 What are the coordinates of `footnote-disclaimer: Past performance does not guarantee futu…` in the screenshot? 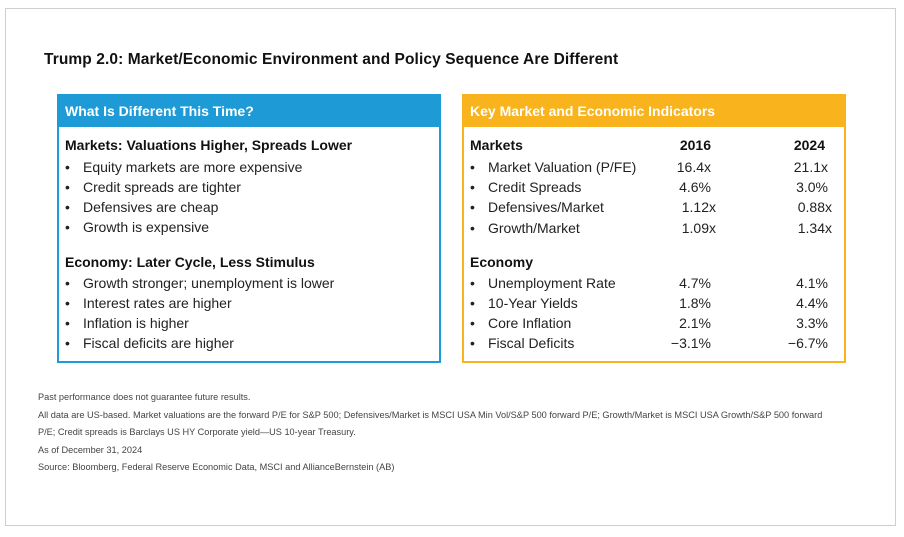 It's located at (144, 397).